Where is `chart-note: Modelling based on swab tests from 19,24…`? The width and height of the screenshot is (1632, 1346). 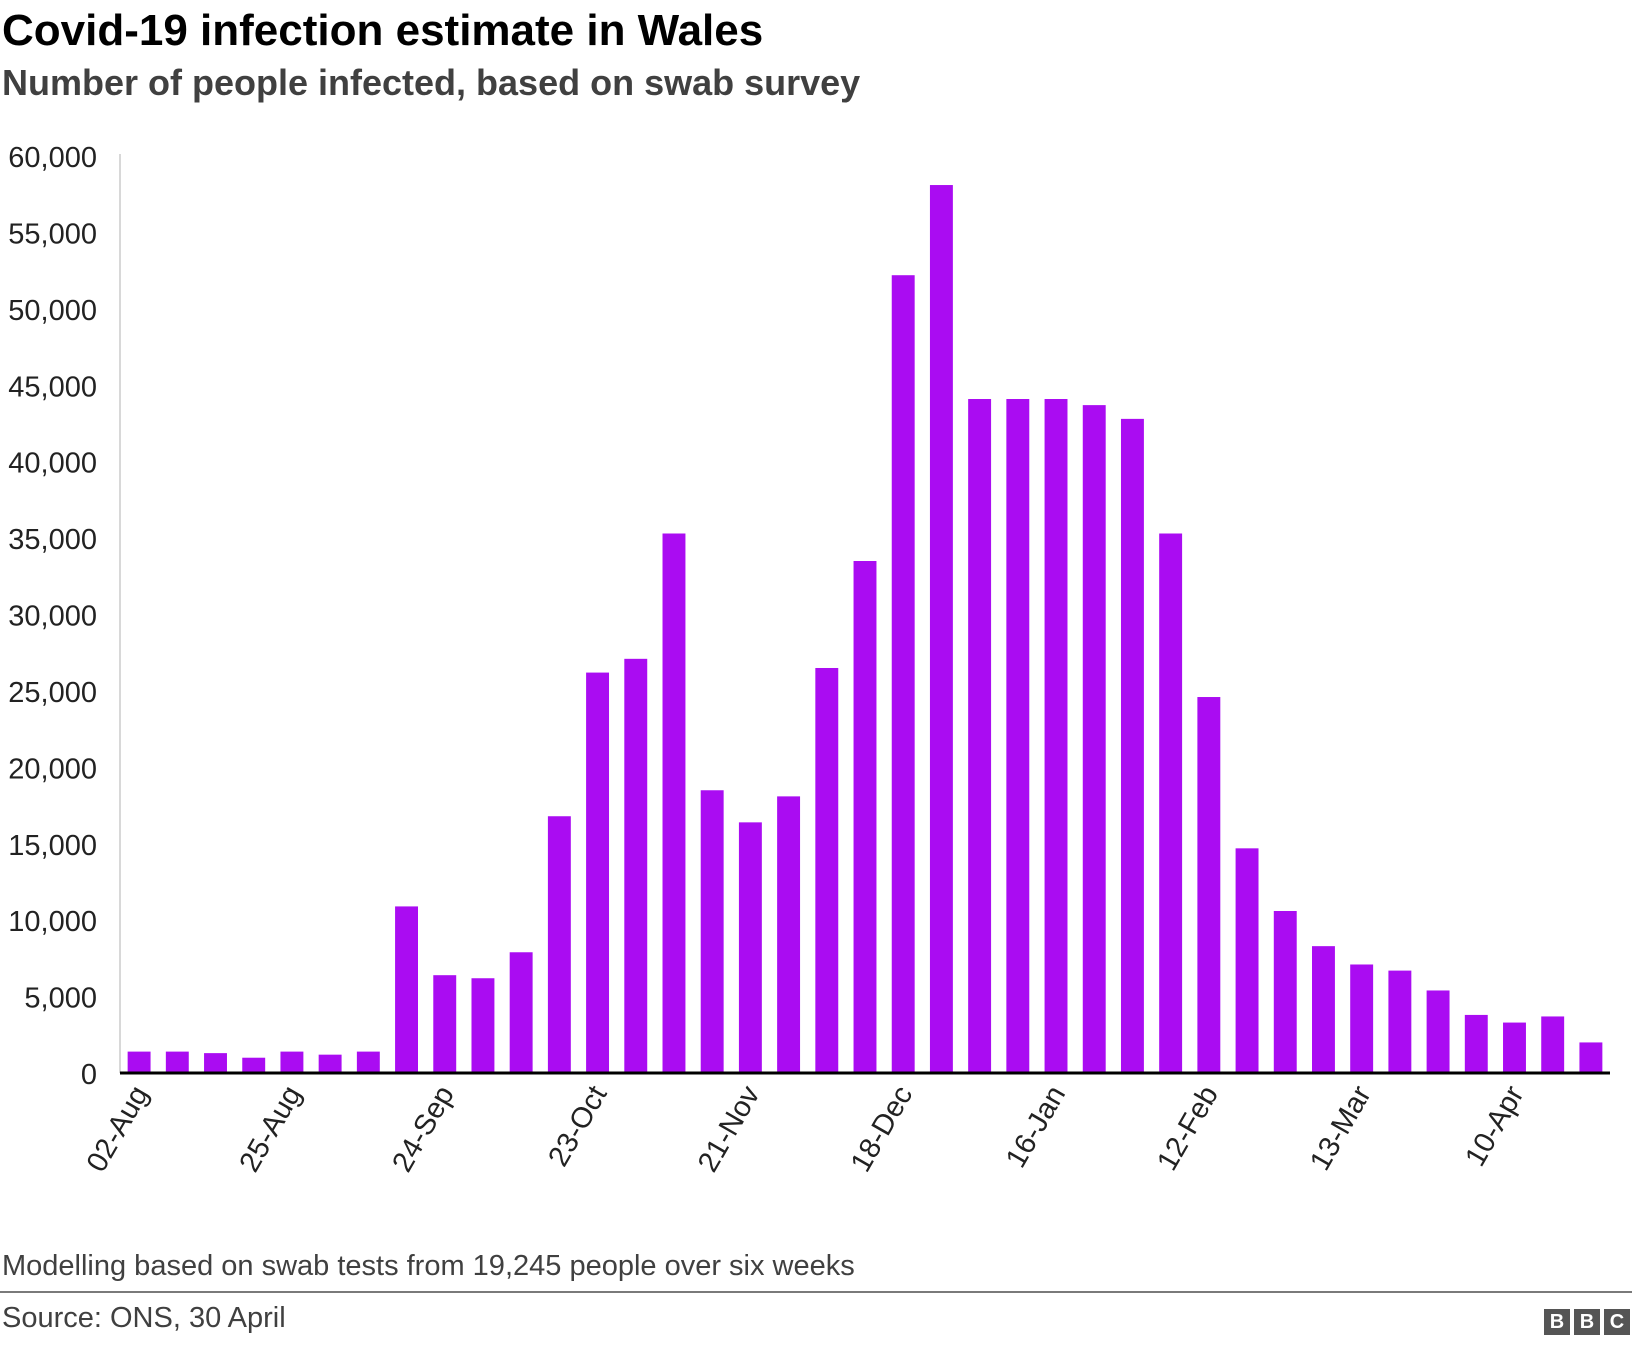 chart-note: Modelling based on swab tests from 19,24… is located at coordinates (428, 1266).